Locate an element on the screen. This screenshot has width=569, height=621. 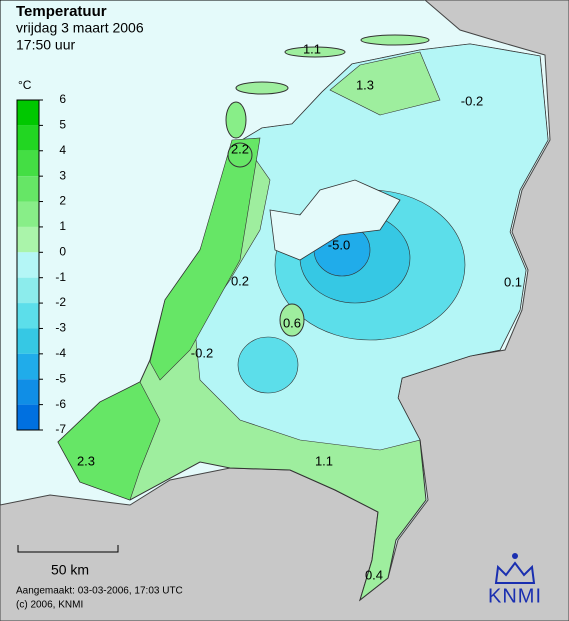
legend-tick-label: -1 is located at coordinates (60, 277).